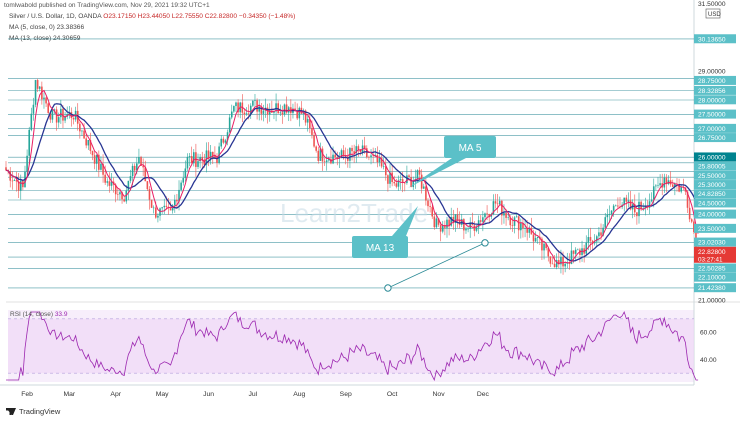 The height and width of the screenshot is (423, 740). I want to click on price-label-14: 24.00000, so click(712, 215).